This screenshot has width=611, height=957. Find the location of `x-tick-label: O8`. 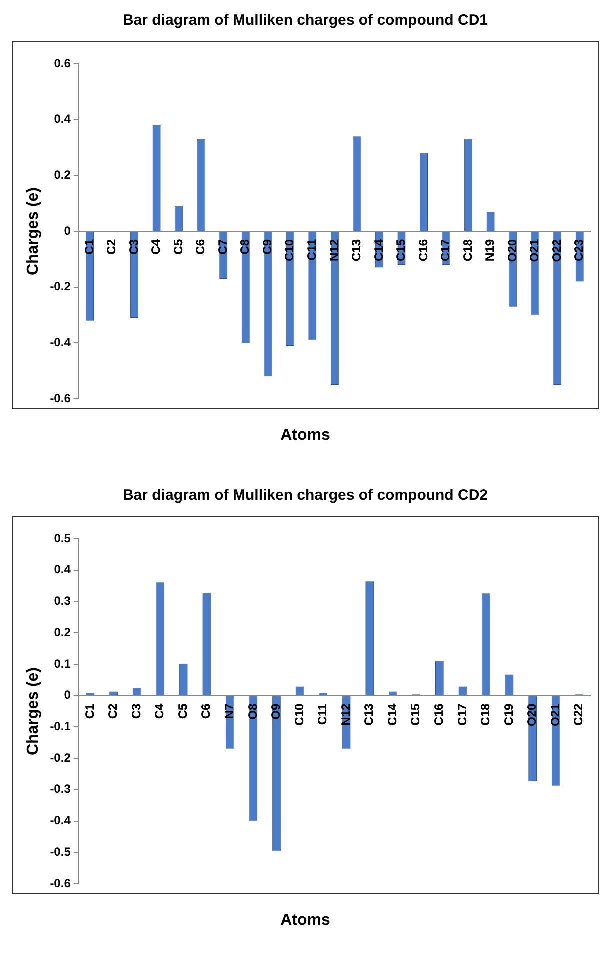

x-tick-label: O8 is located at coordinates (253, 712).